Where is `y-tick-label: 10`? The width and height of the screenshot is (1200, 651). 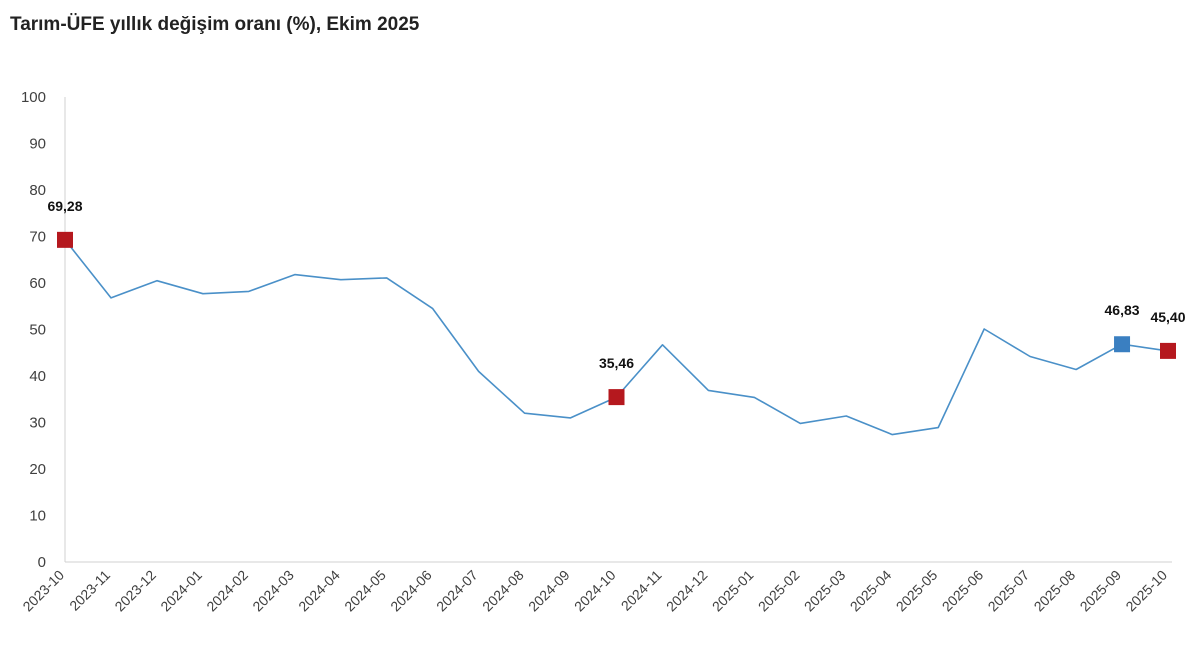
y-tick-label: 10 is located at coordinates (37, 516).